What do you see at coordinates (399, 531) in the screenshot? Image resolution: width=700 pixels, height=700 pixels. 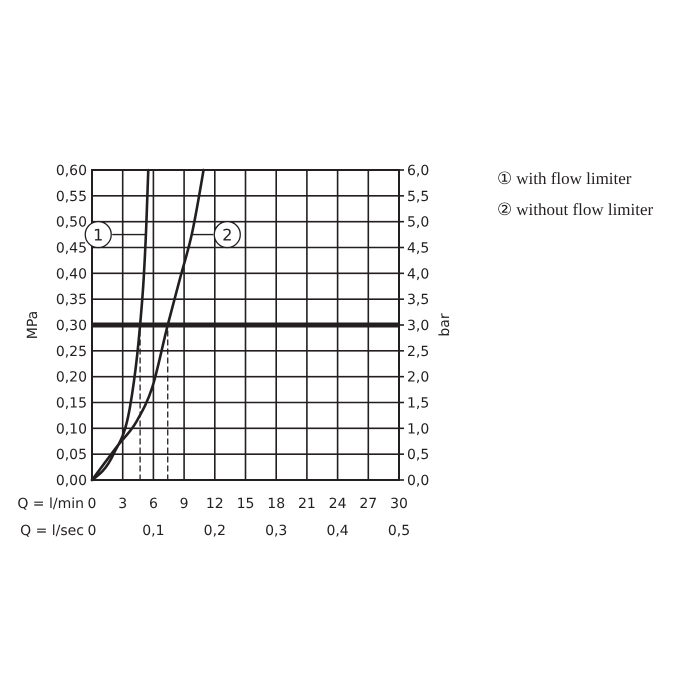 I see `x2-tick-label: 0,5` at bounding box center [399, 531].